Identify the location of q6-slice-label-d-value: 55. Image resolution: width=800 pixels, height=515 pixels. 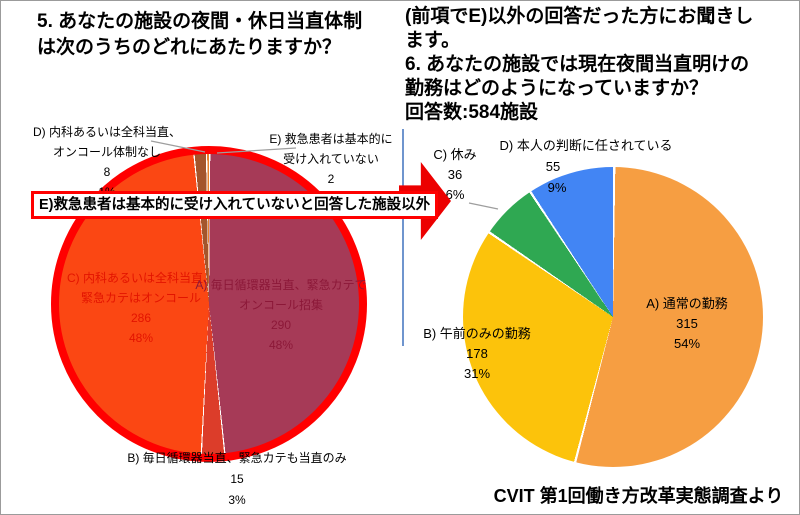
(553, 166).